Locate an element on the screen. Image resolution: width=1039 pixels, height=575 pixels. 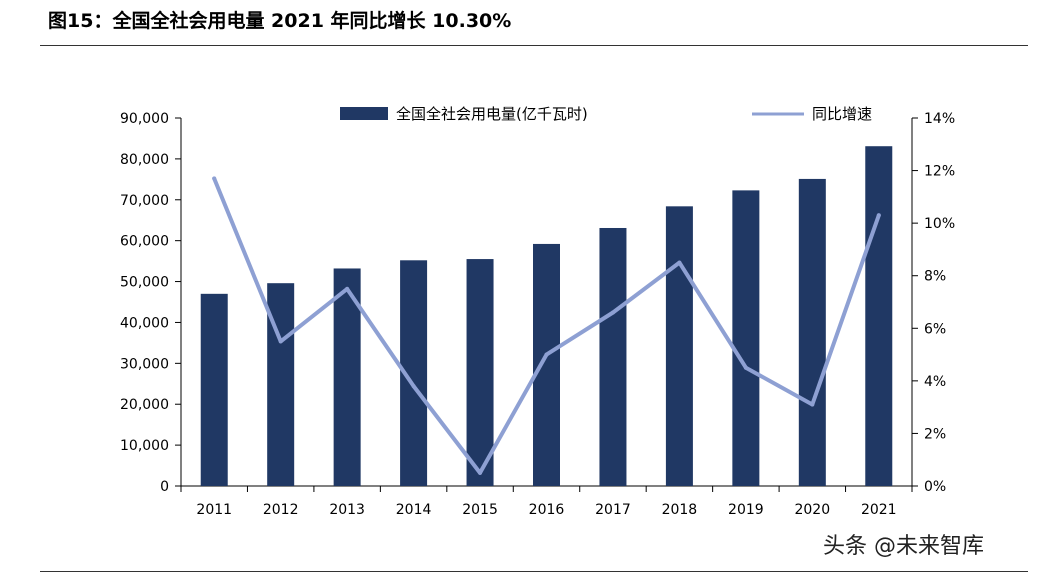
right-axis: 0% 2% 4% 6% 8% 10% 12% 14% is located at coordinates (933, 303).